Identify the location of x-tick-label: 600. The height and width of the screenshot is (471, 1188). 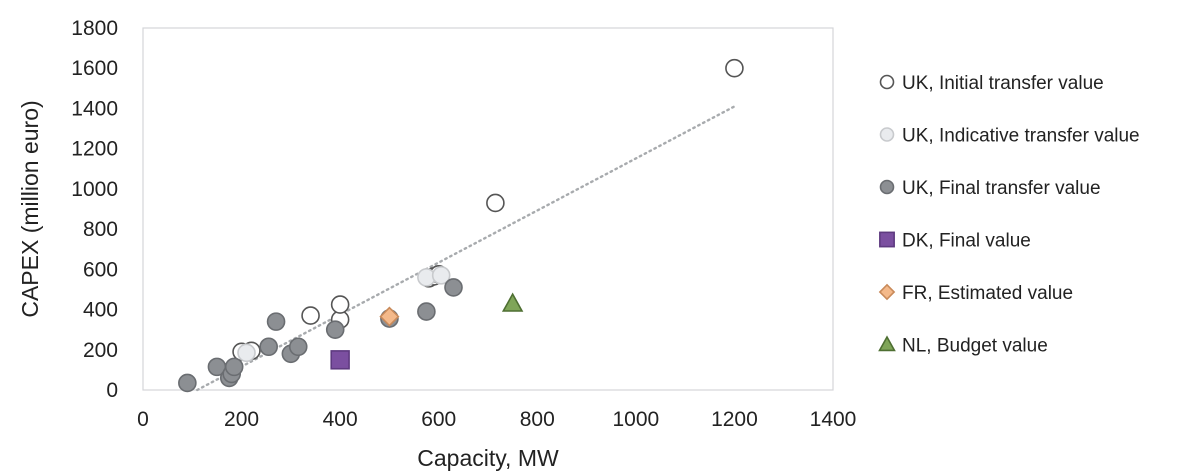
(438, 419).